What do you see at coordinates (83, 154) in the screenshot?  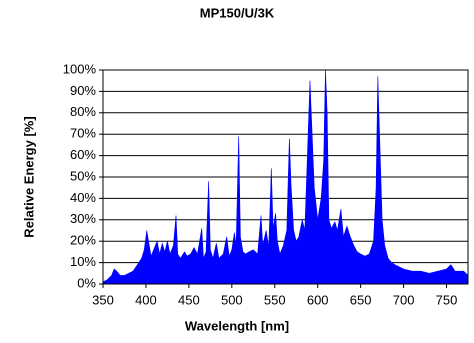 I see `y-tick-label: 60%` at bounding box center [83, 154].